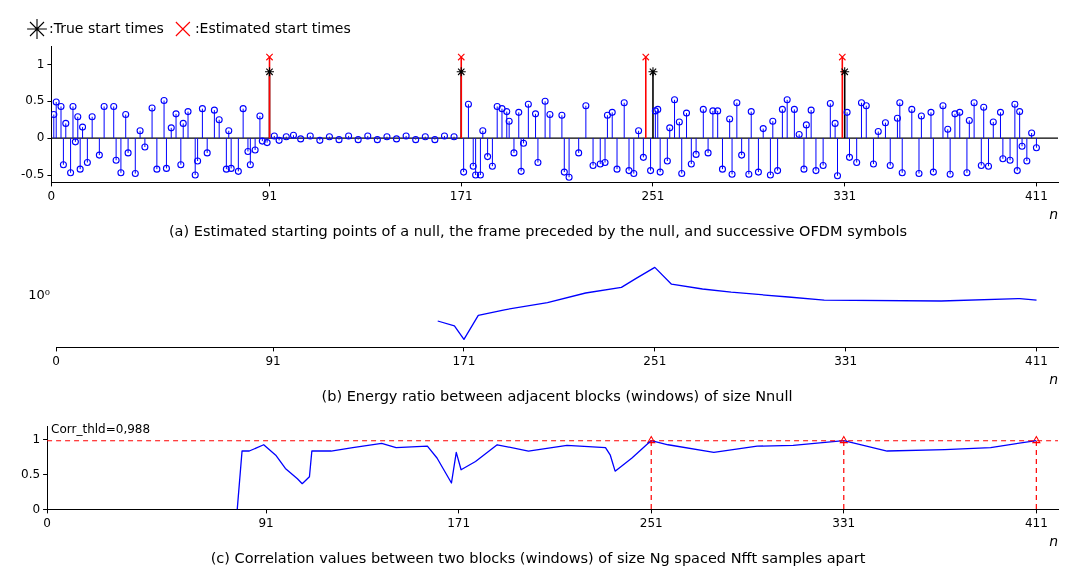 The width and height of the screenshot is (1086, 582). Describe the element at coordinates (101, 428) in the screenshot. I see `ref-line-label: Corr_thld=0,988` at that location.